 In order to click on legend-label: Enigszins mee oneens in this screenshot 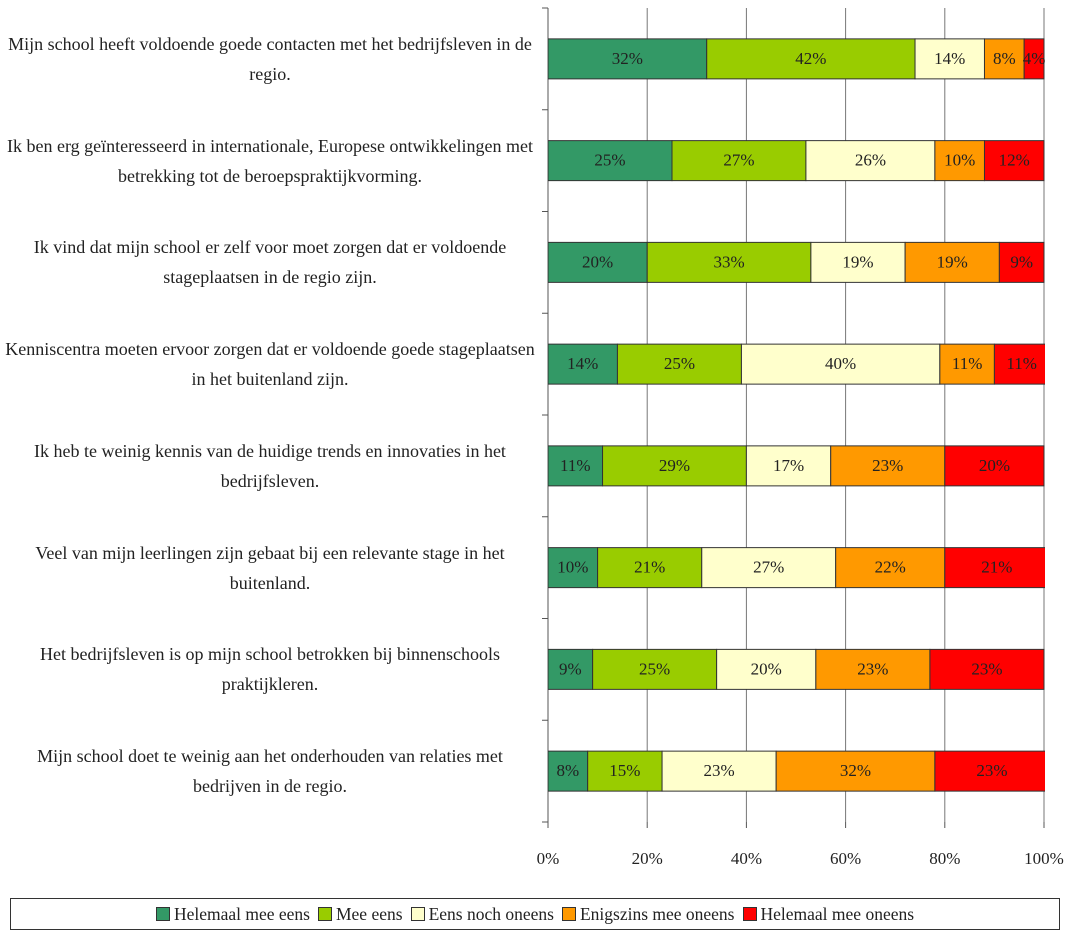, I will do `click(657, 913)`.